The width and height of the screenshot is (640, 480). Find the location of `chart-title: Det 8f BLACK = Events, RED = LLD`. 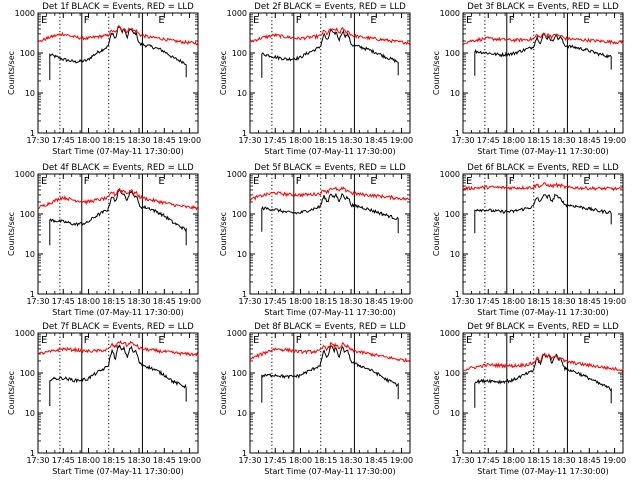

chart-title: Det 8f BLACK = Events, RED = LLD is located at coordinates (330, 327).